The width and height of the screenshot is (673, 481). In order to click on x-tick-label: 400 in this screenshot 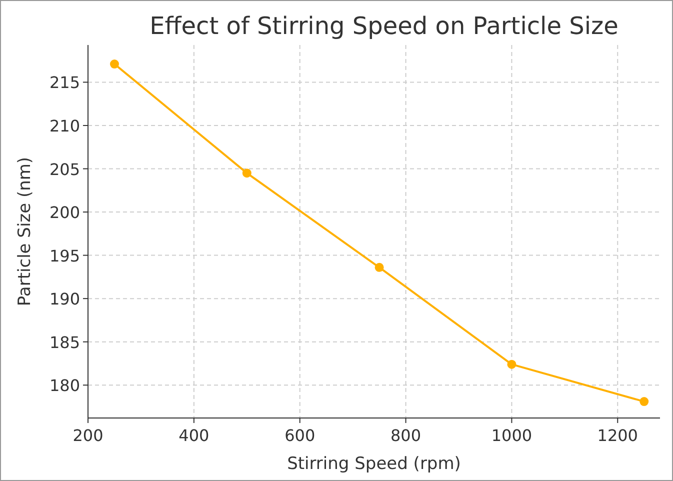, I will do `click(194, 435)`.